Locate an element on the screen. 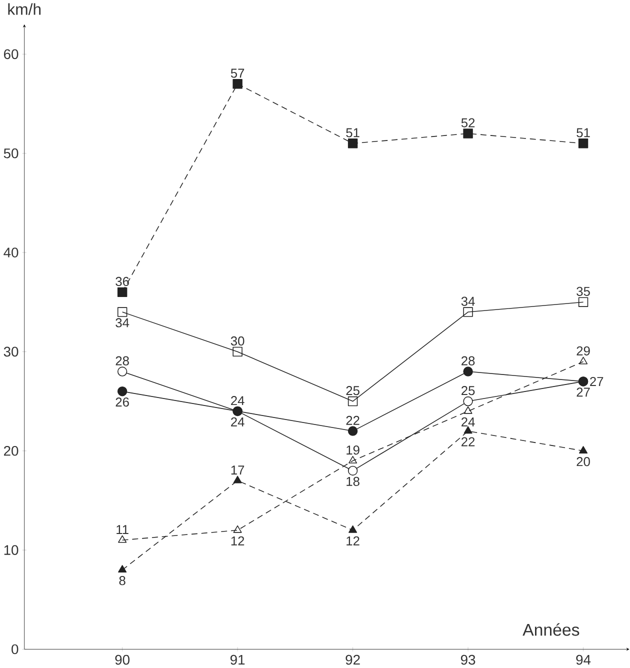 The width and height of the screenshot is (630, 668). y-tick-label: 60 is located at coordinates (11, 54).